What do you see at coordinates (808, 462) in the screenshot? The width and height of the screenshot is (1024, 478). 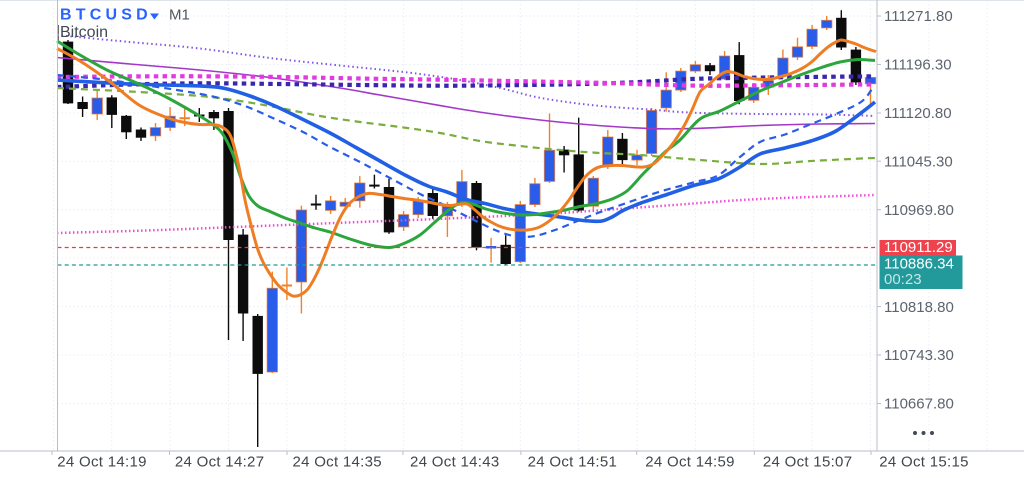 I see `svg-text: 24 Oct 15:07` at bounding box center [808, 462].